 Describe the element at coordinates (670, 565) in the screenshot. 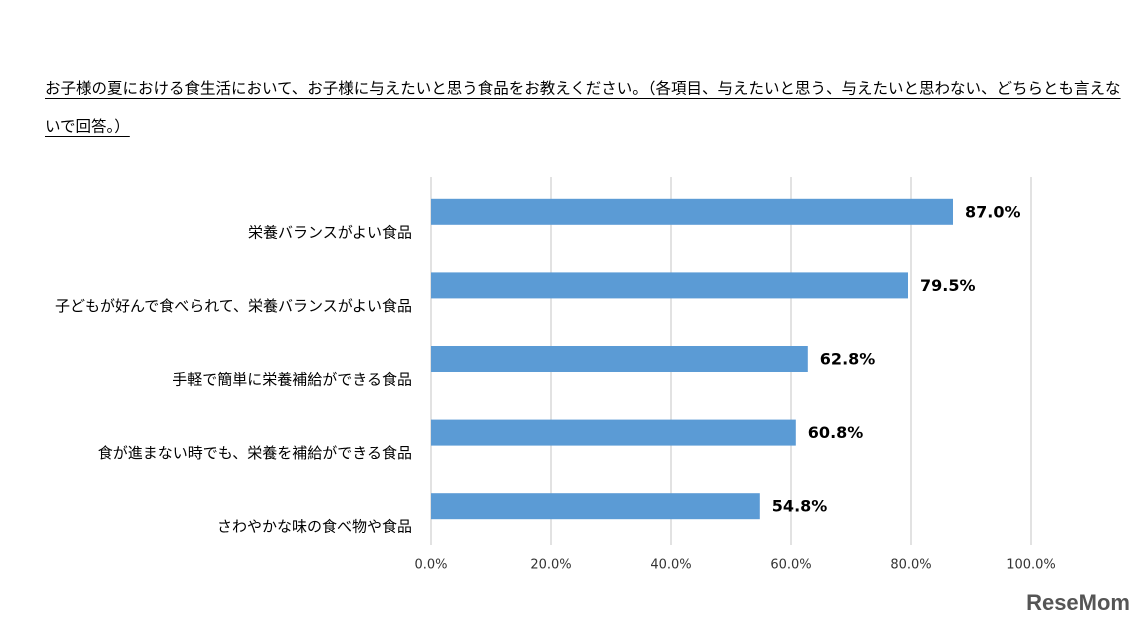

I see `x-tick-label: 40.0%` at that location.